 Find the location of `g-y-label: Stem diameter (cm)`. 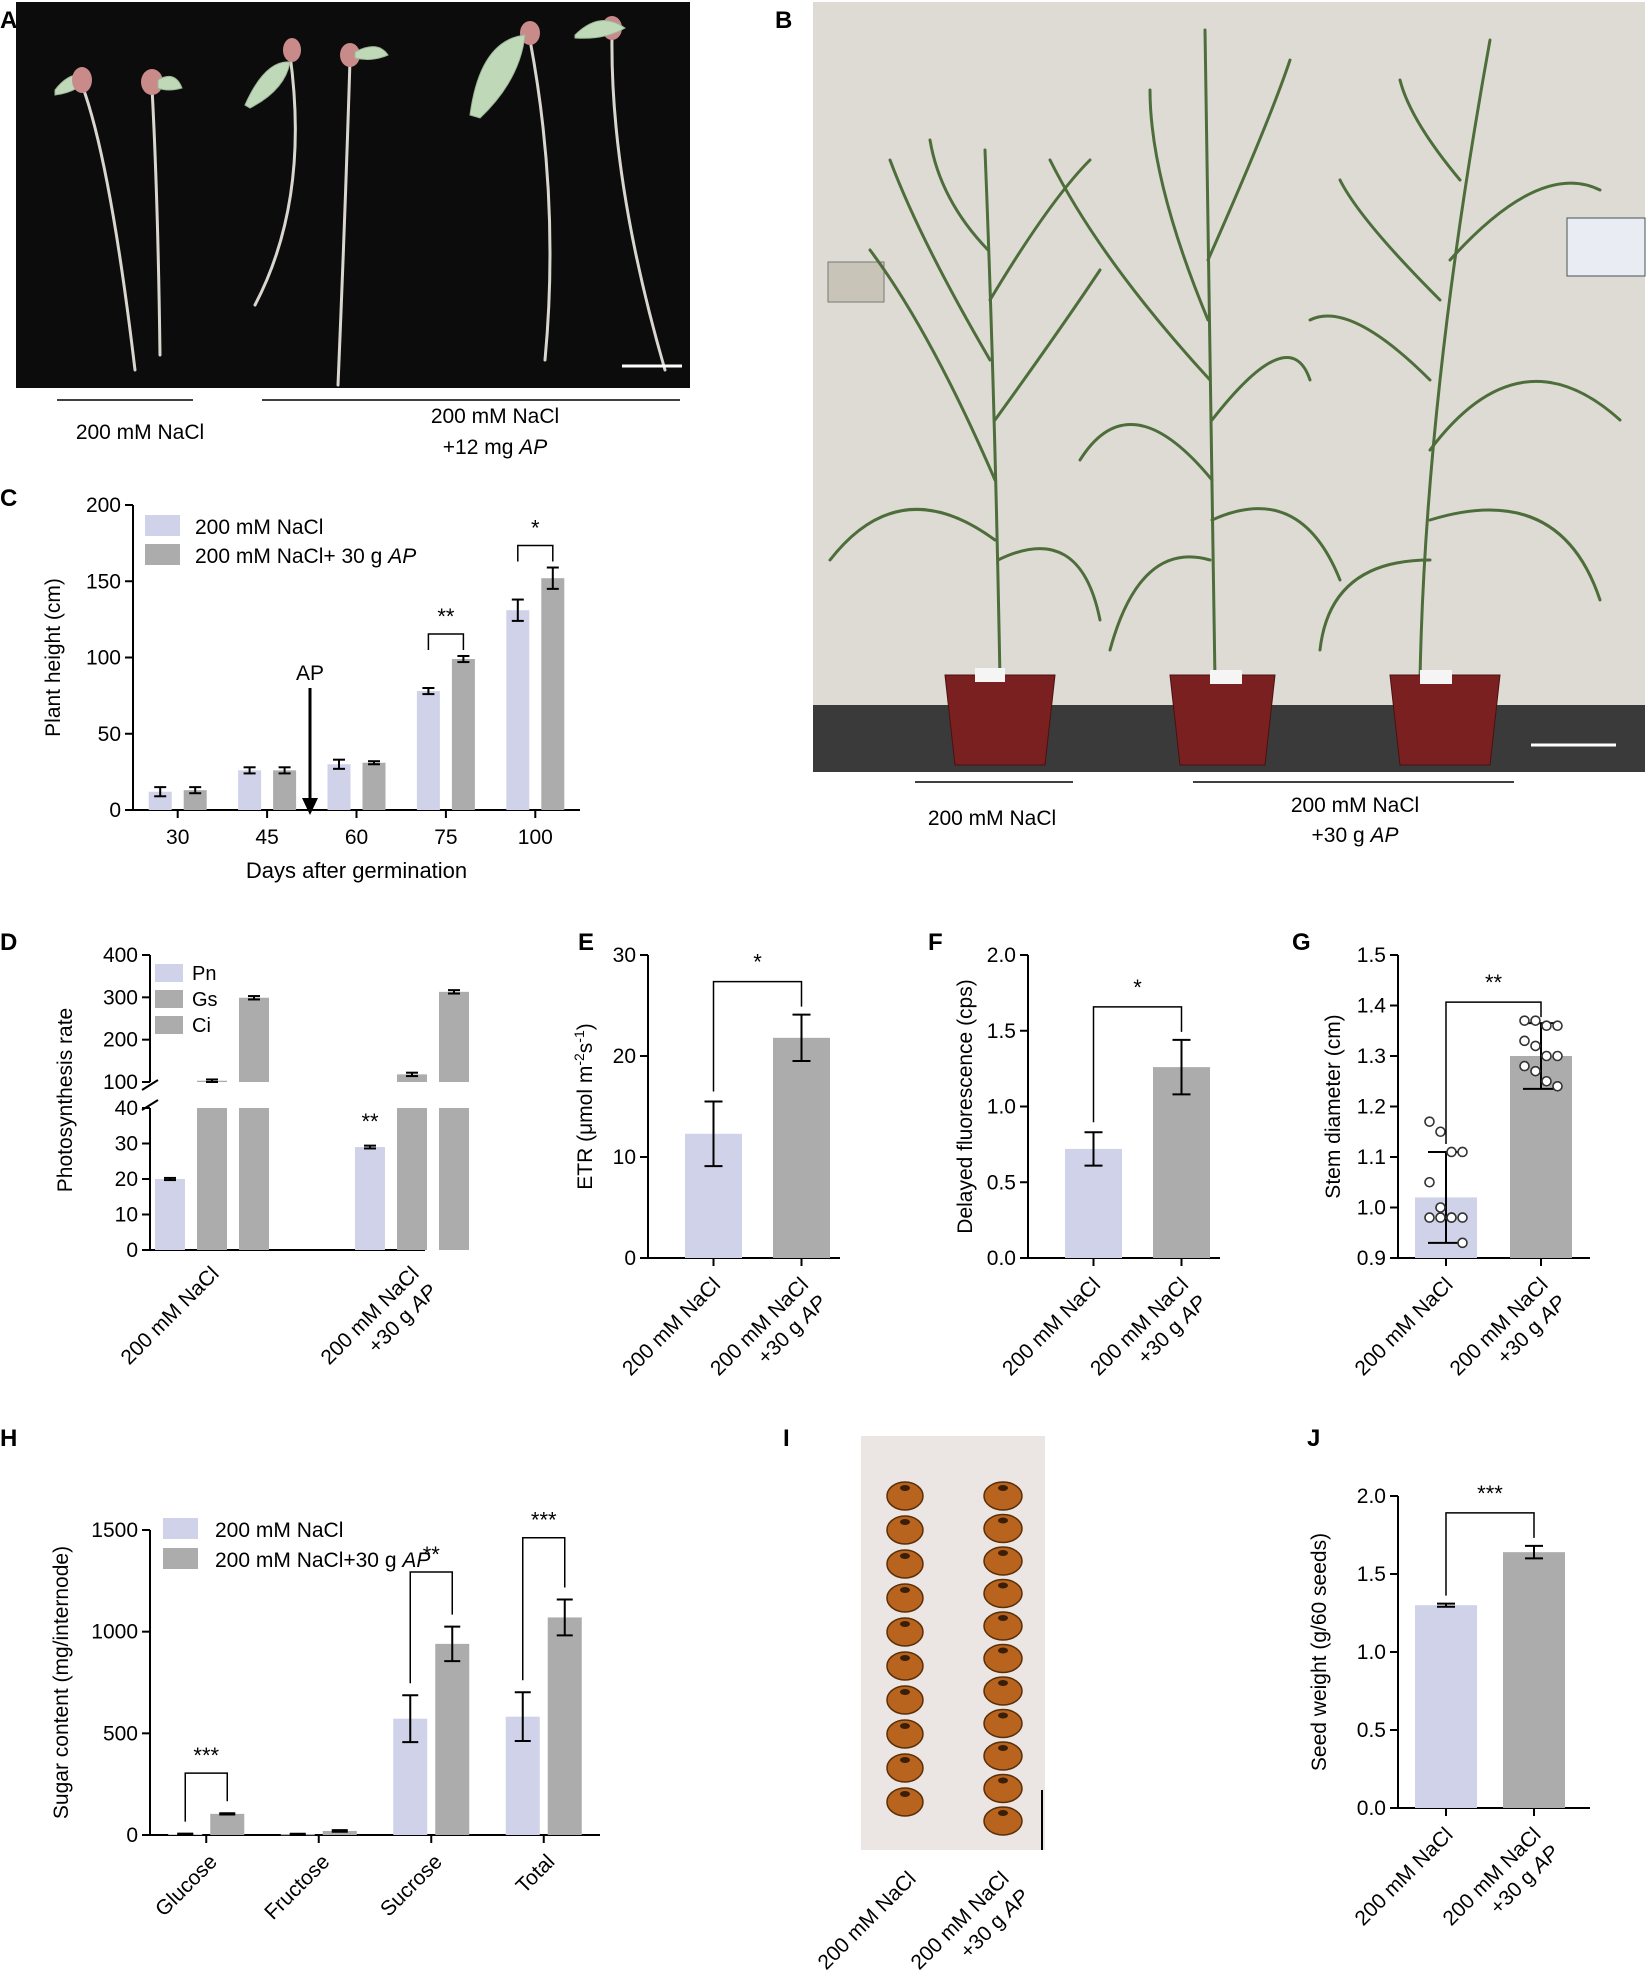

g-y-label: Stem diameter (cm) is located at coordinates (1333, 1106).